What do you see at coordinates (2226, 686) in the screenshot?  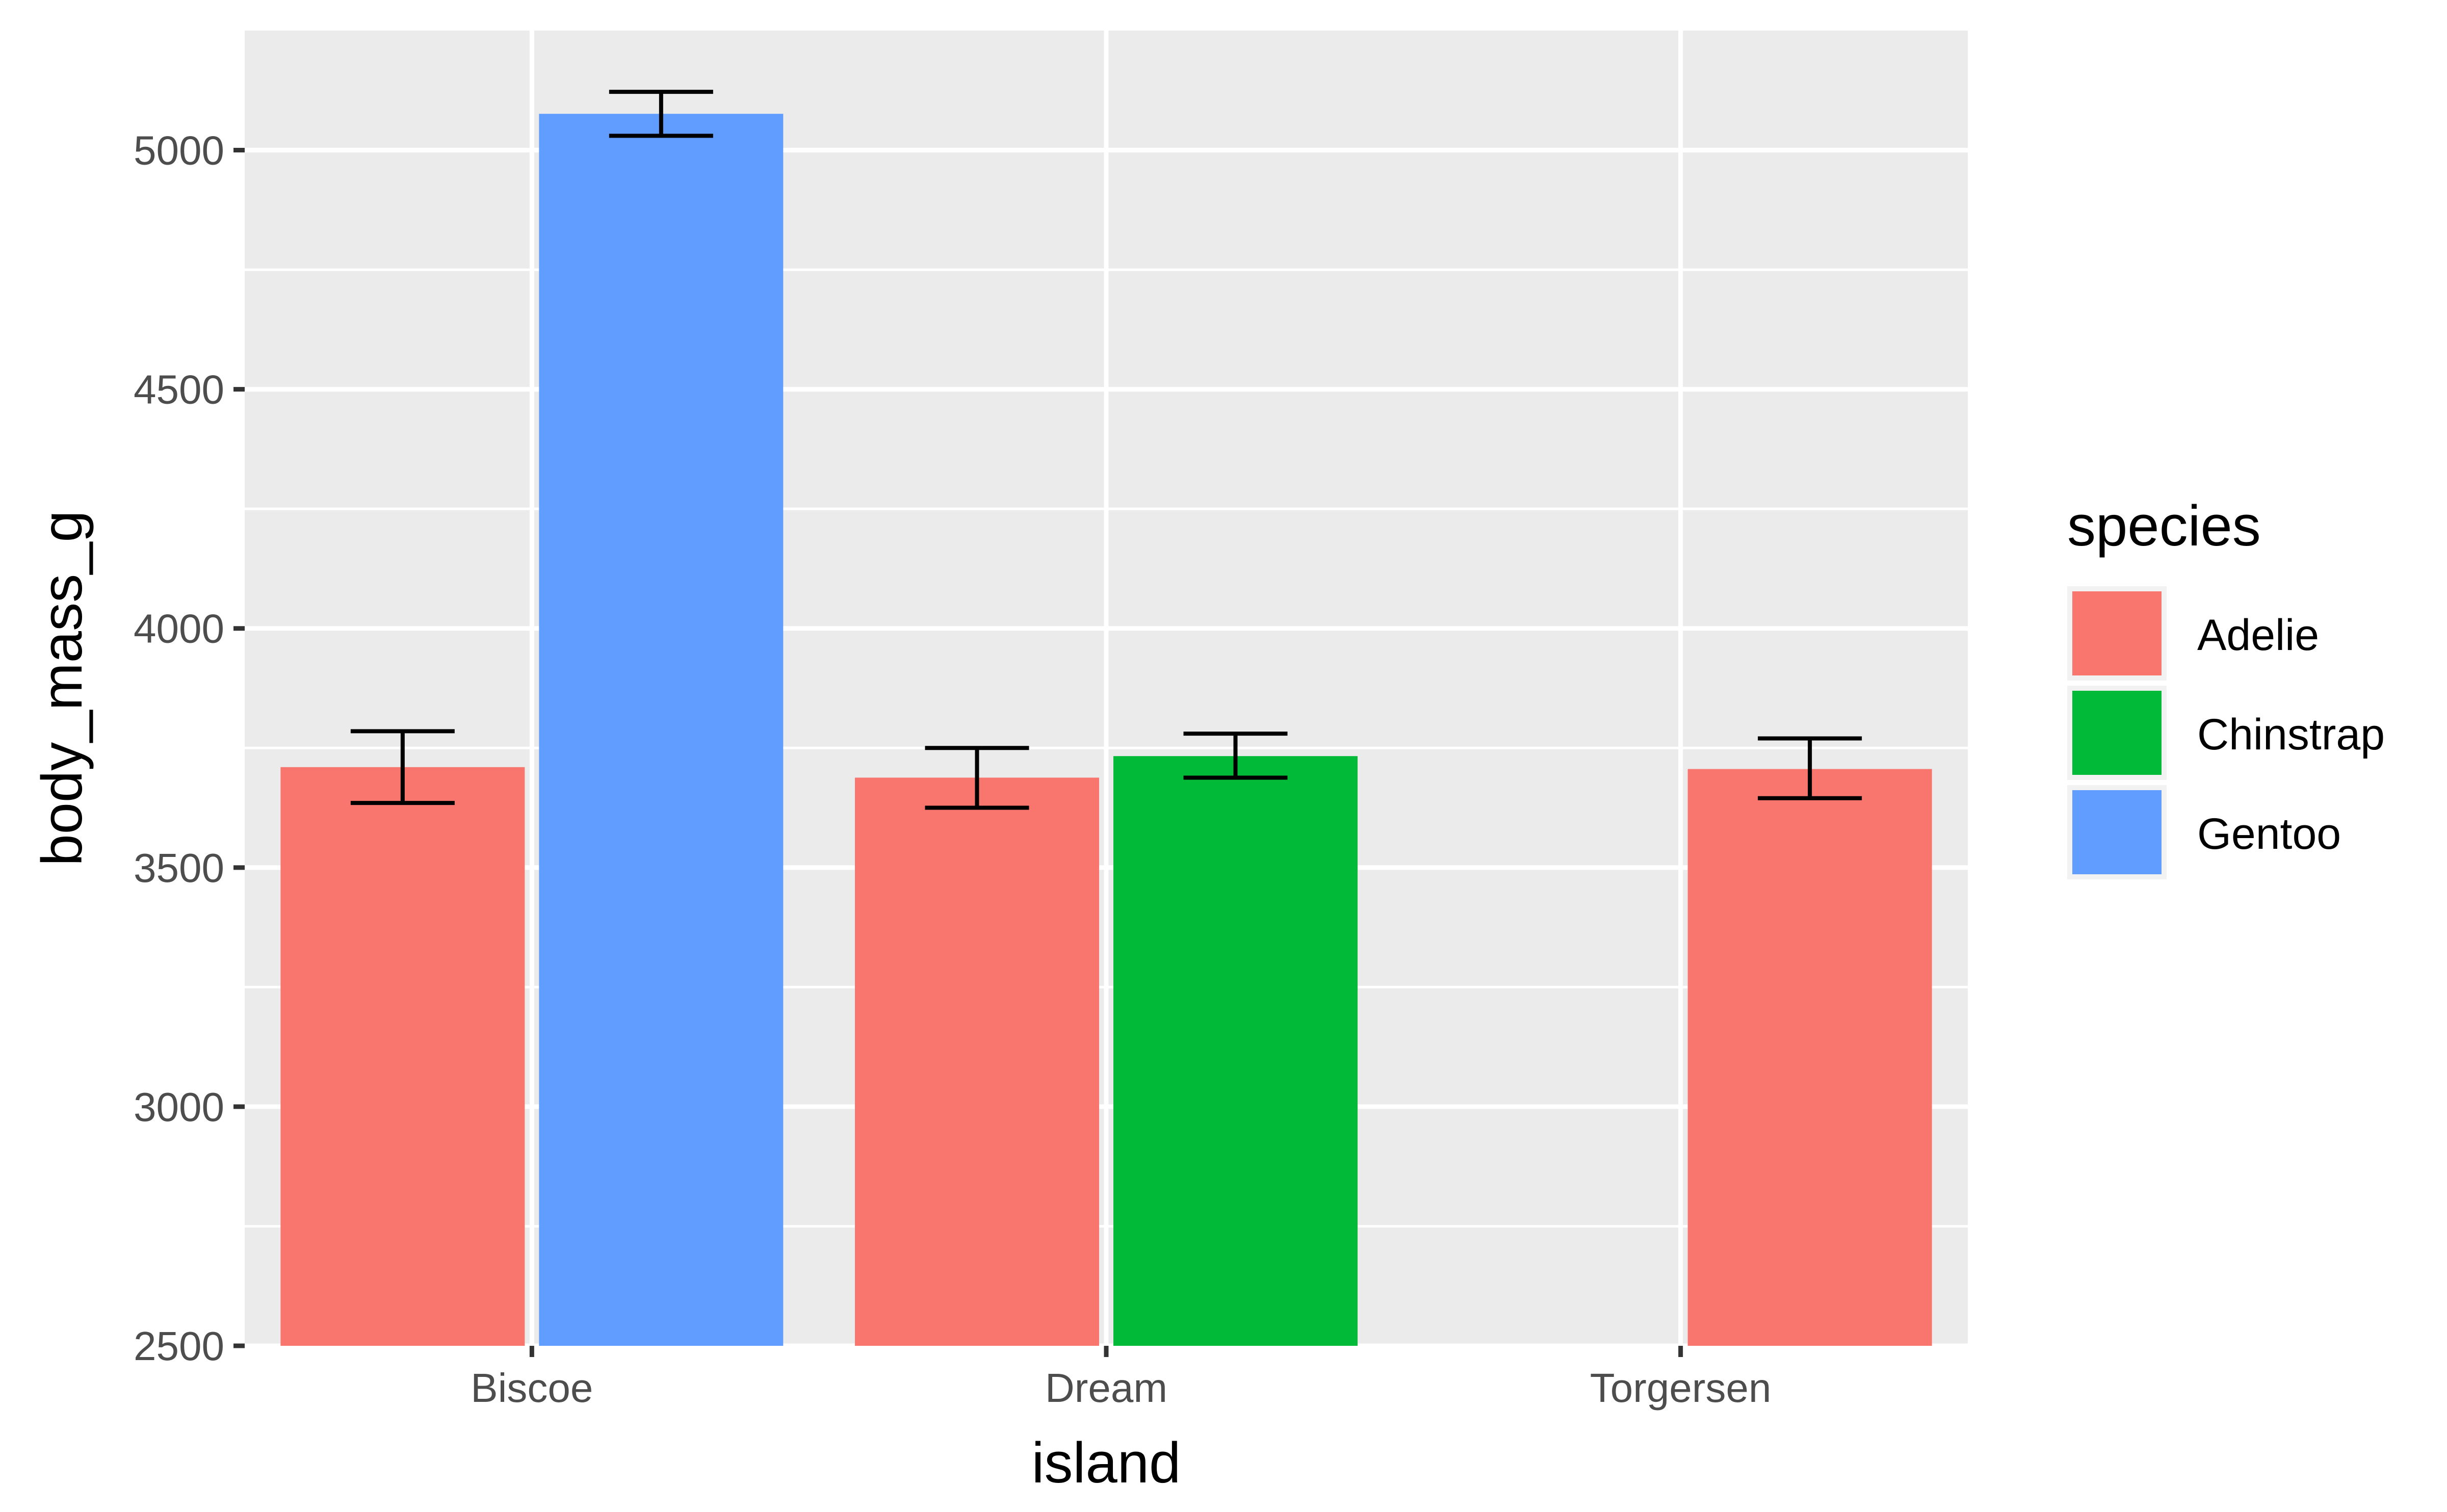 I see `legend: species Adelie Chinstrap Gentoo` at bounding box center [2226, 686].